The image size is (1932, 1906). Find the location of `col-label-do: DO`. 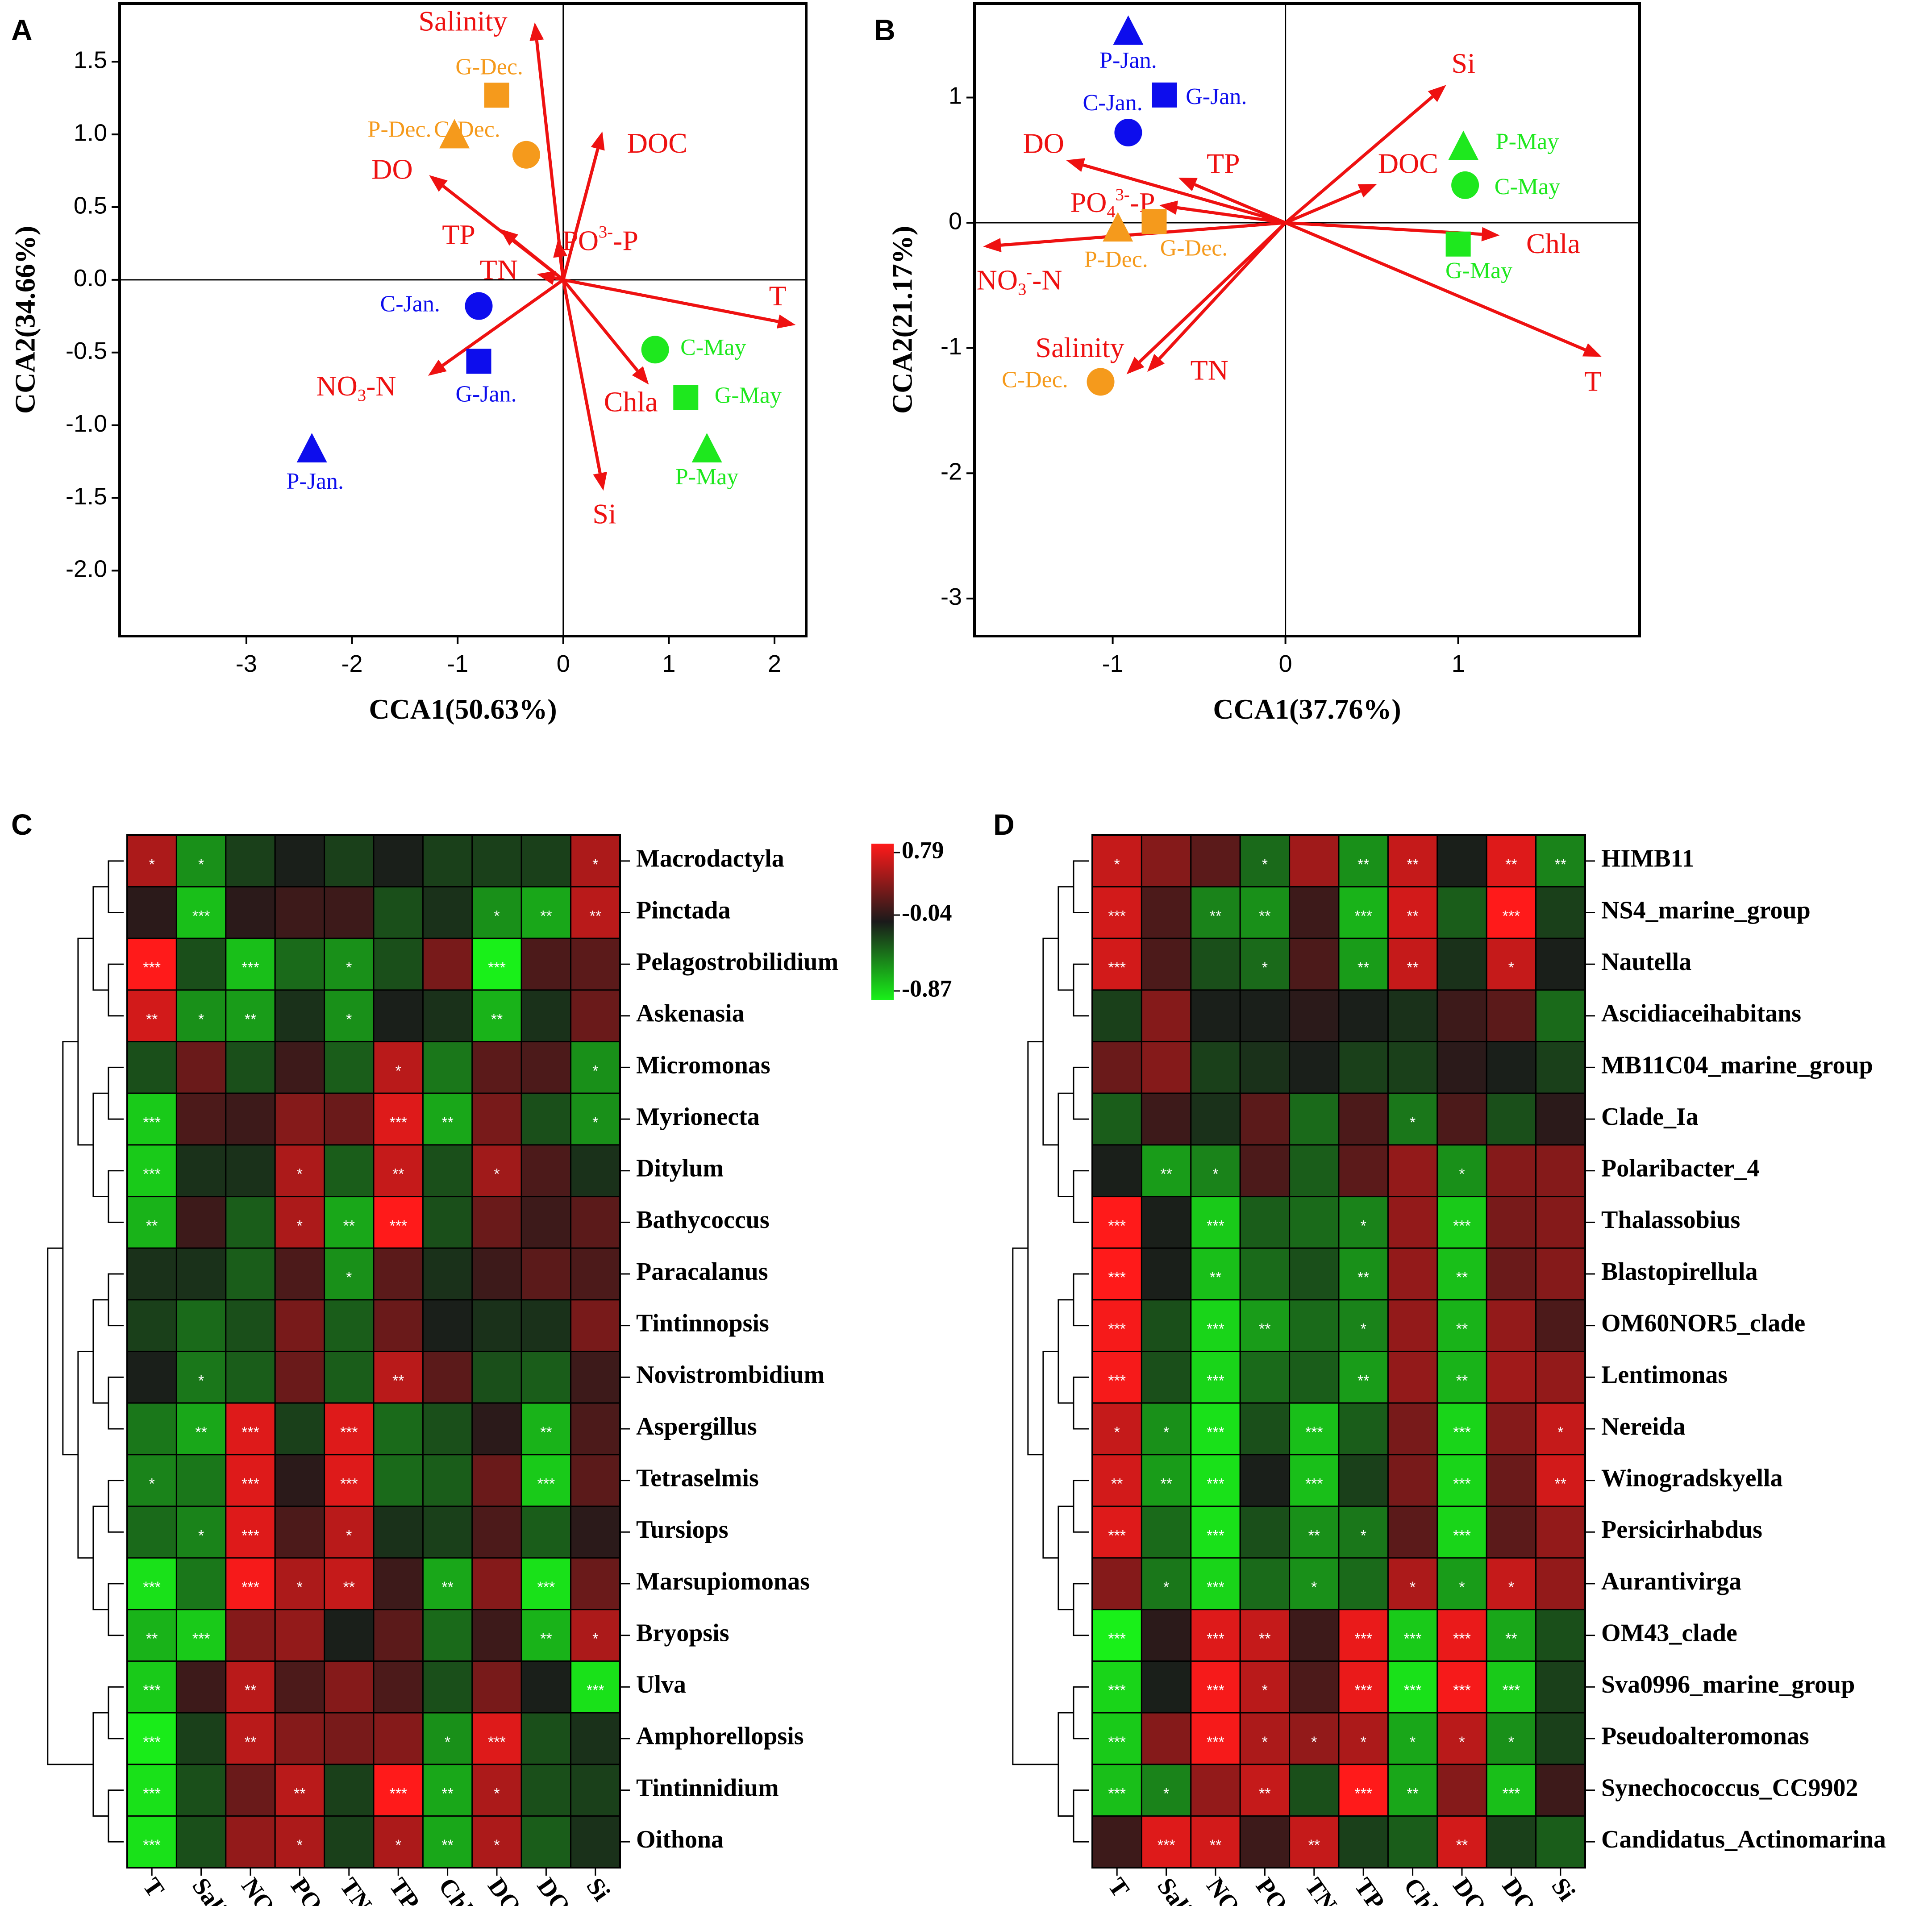

col-label-do: DO is located at coordinates (1469, 1889).